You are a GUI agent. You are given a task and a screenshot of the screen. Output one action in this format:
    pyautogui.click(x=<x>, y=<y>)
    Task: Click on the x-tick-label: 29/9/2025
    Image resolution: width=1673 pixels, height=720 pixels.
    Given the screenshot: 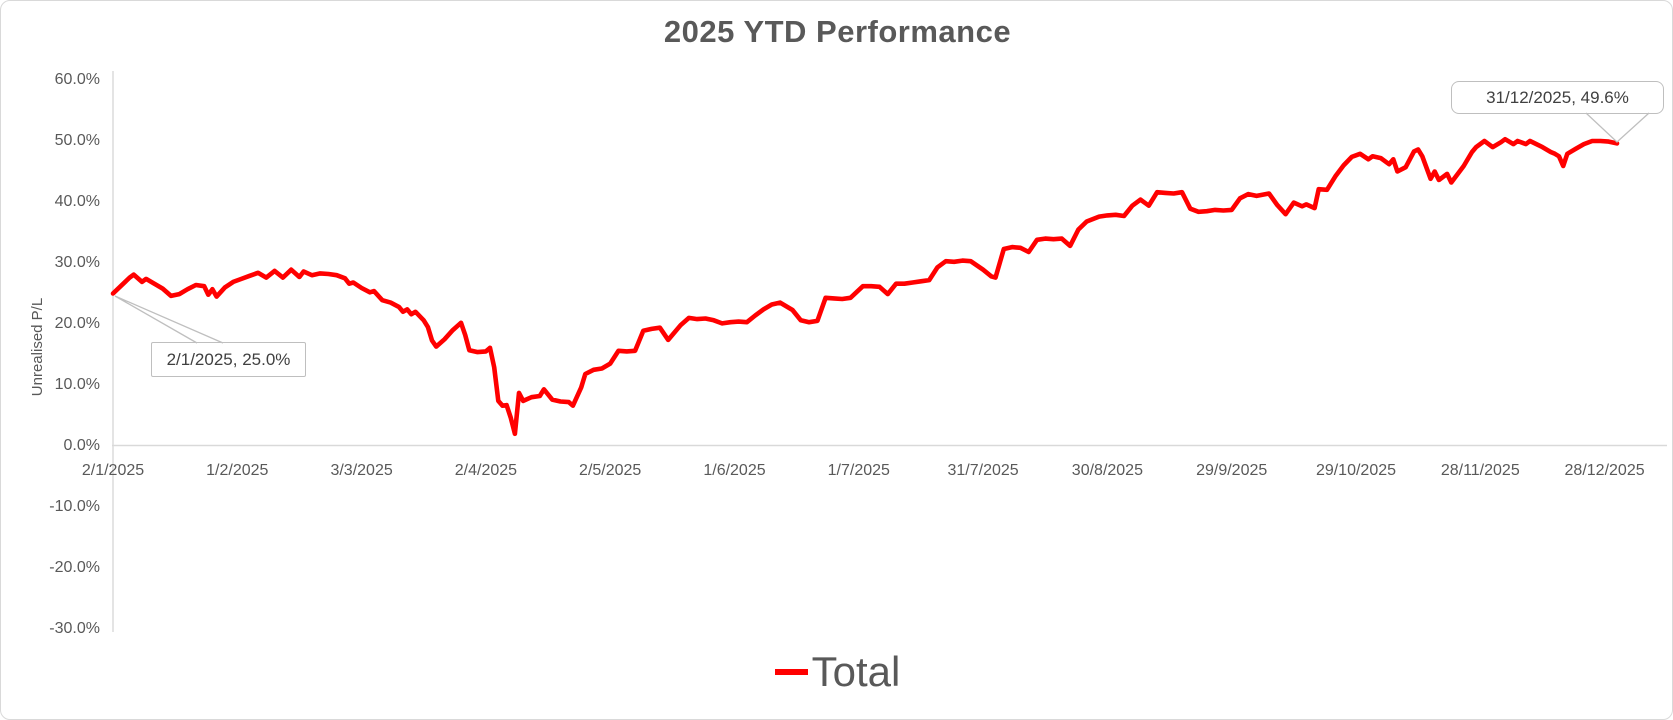 What is the action you would take?
    pyautogui.click(x=1232, y=470)
    